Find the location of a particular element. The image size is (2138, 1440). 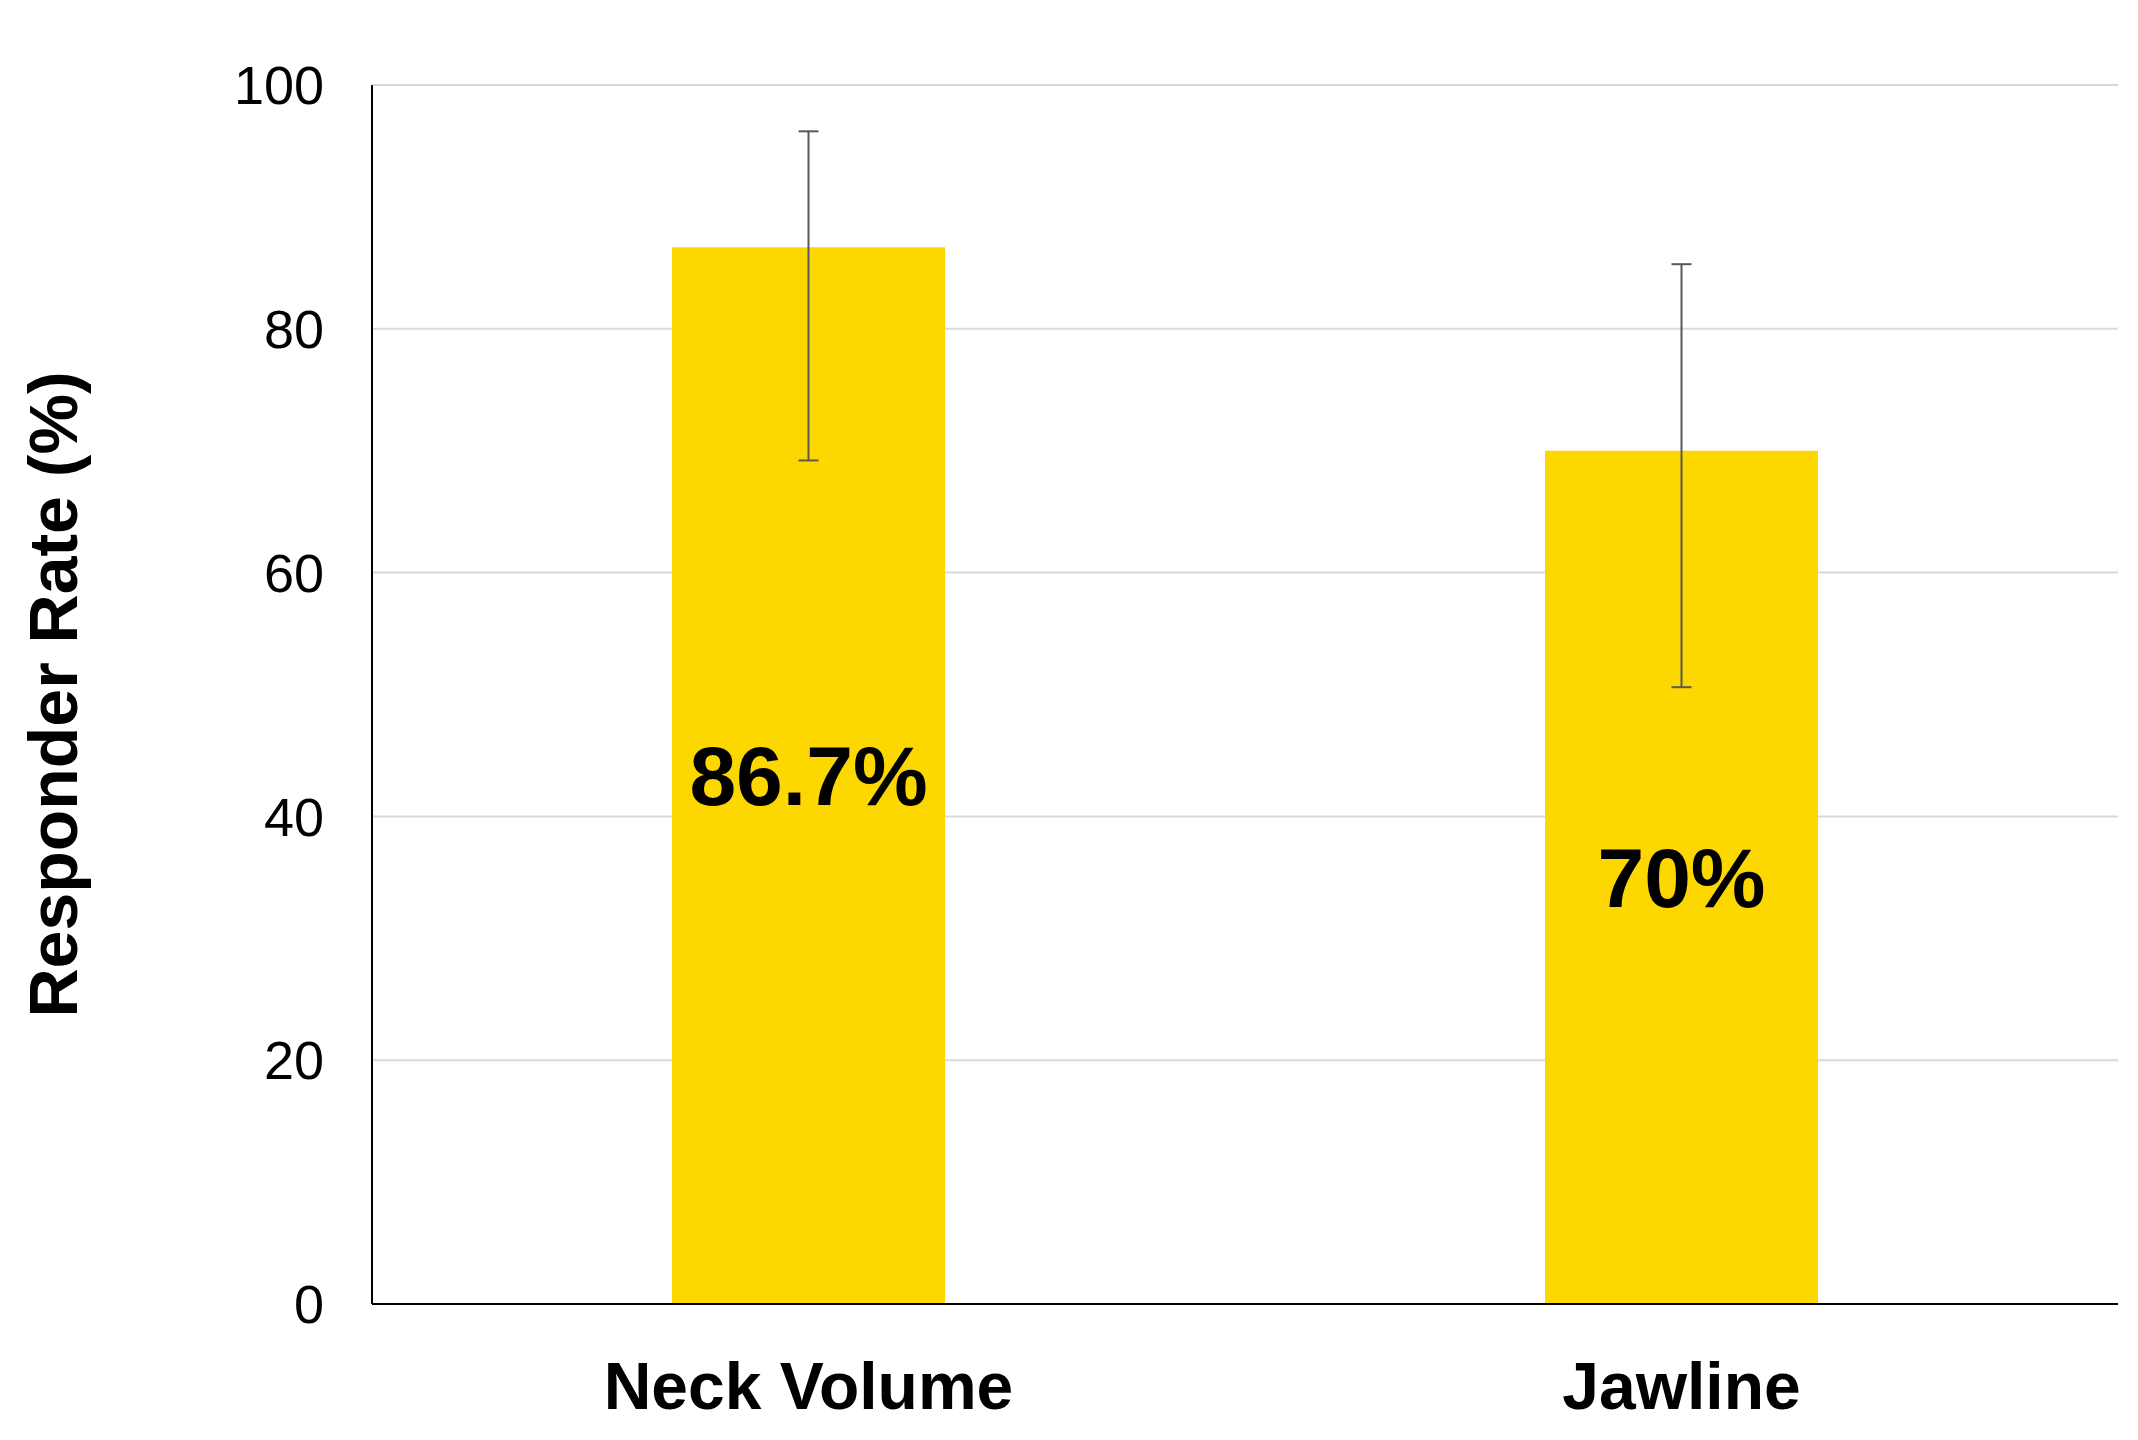

data-label: 86.7% is located at coordinates (808, 776).